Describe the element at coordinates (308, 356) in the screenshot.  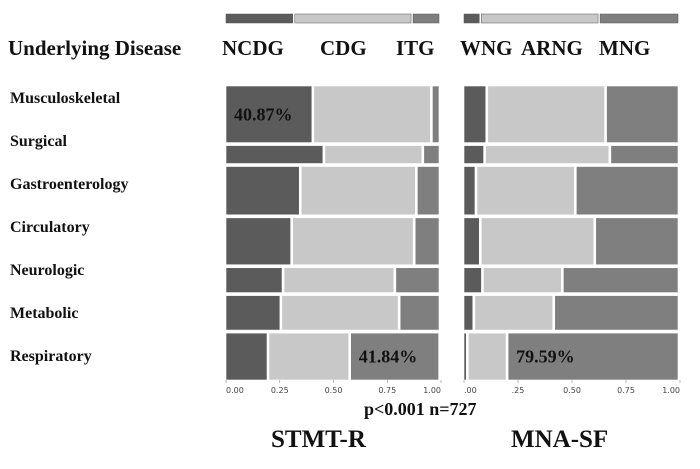
I see `stmt-r-tile-respiratory-cdg` at that location.